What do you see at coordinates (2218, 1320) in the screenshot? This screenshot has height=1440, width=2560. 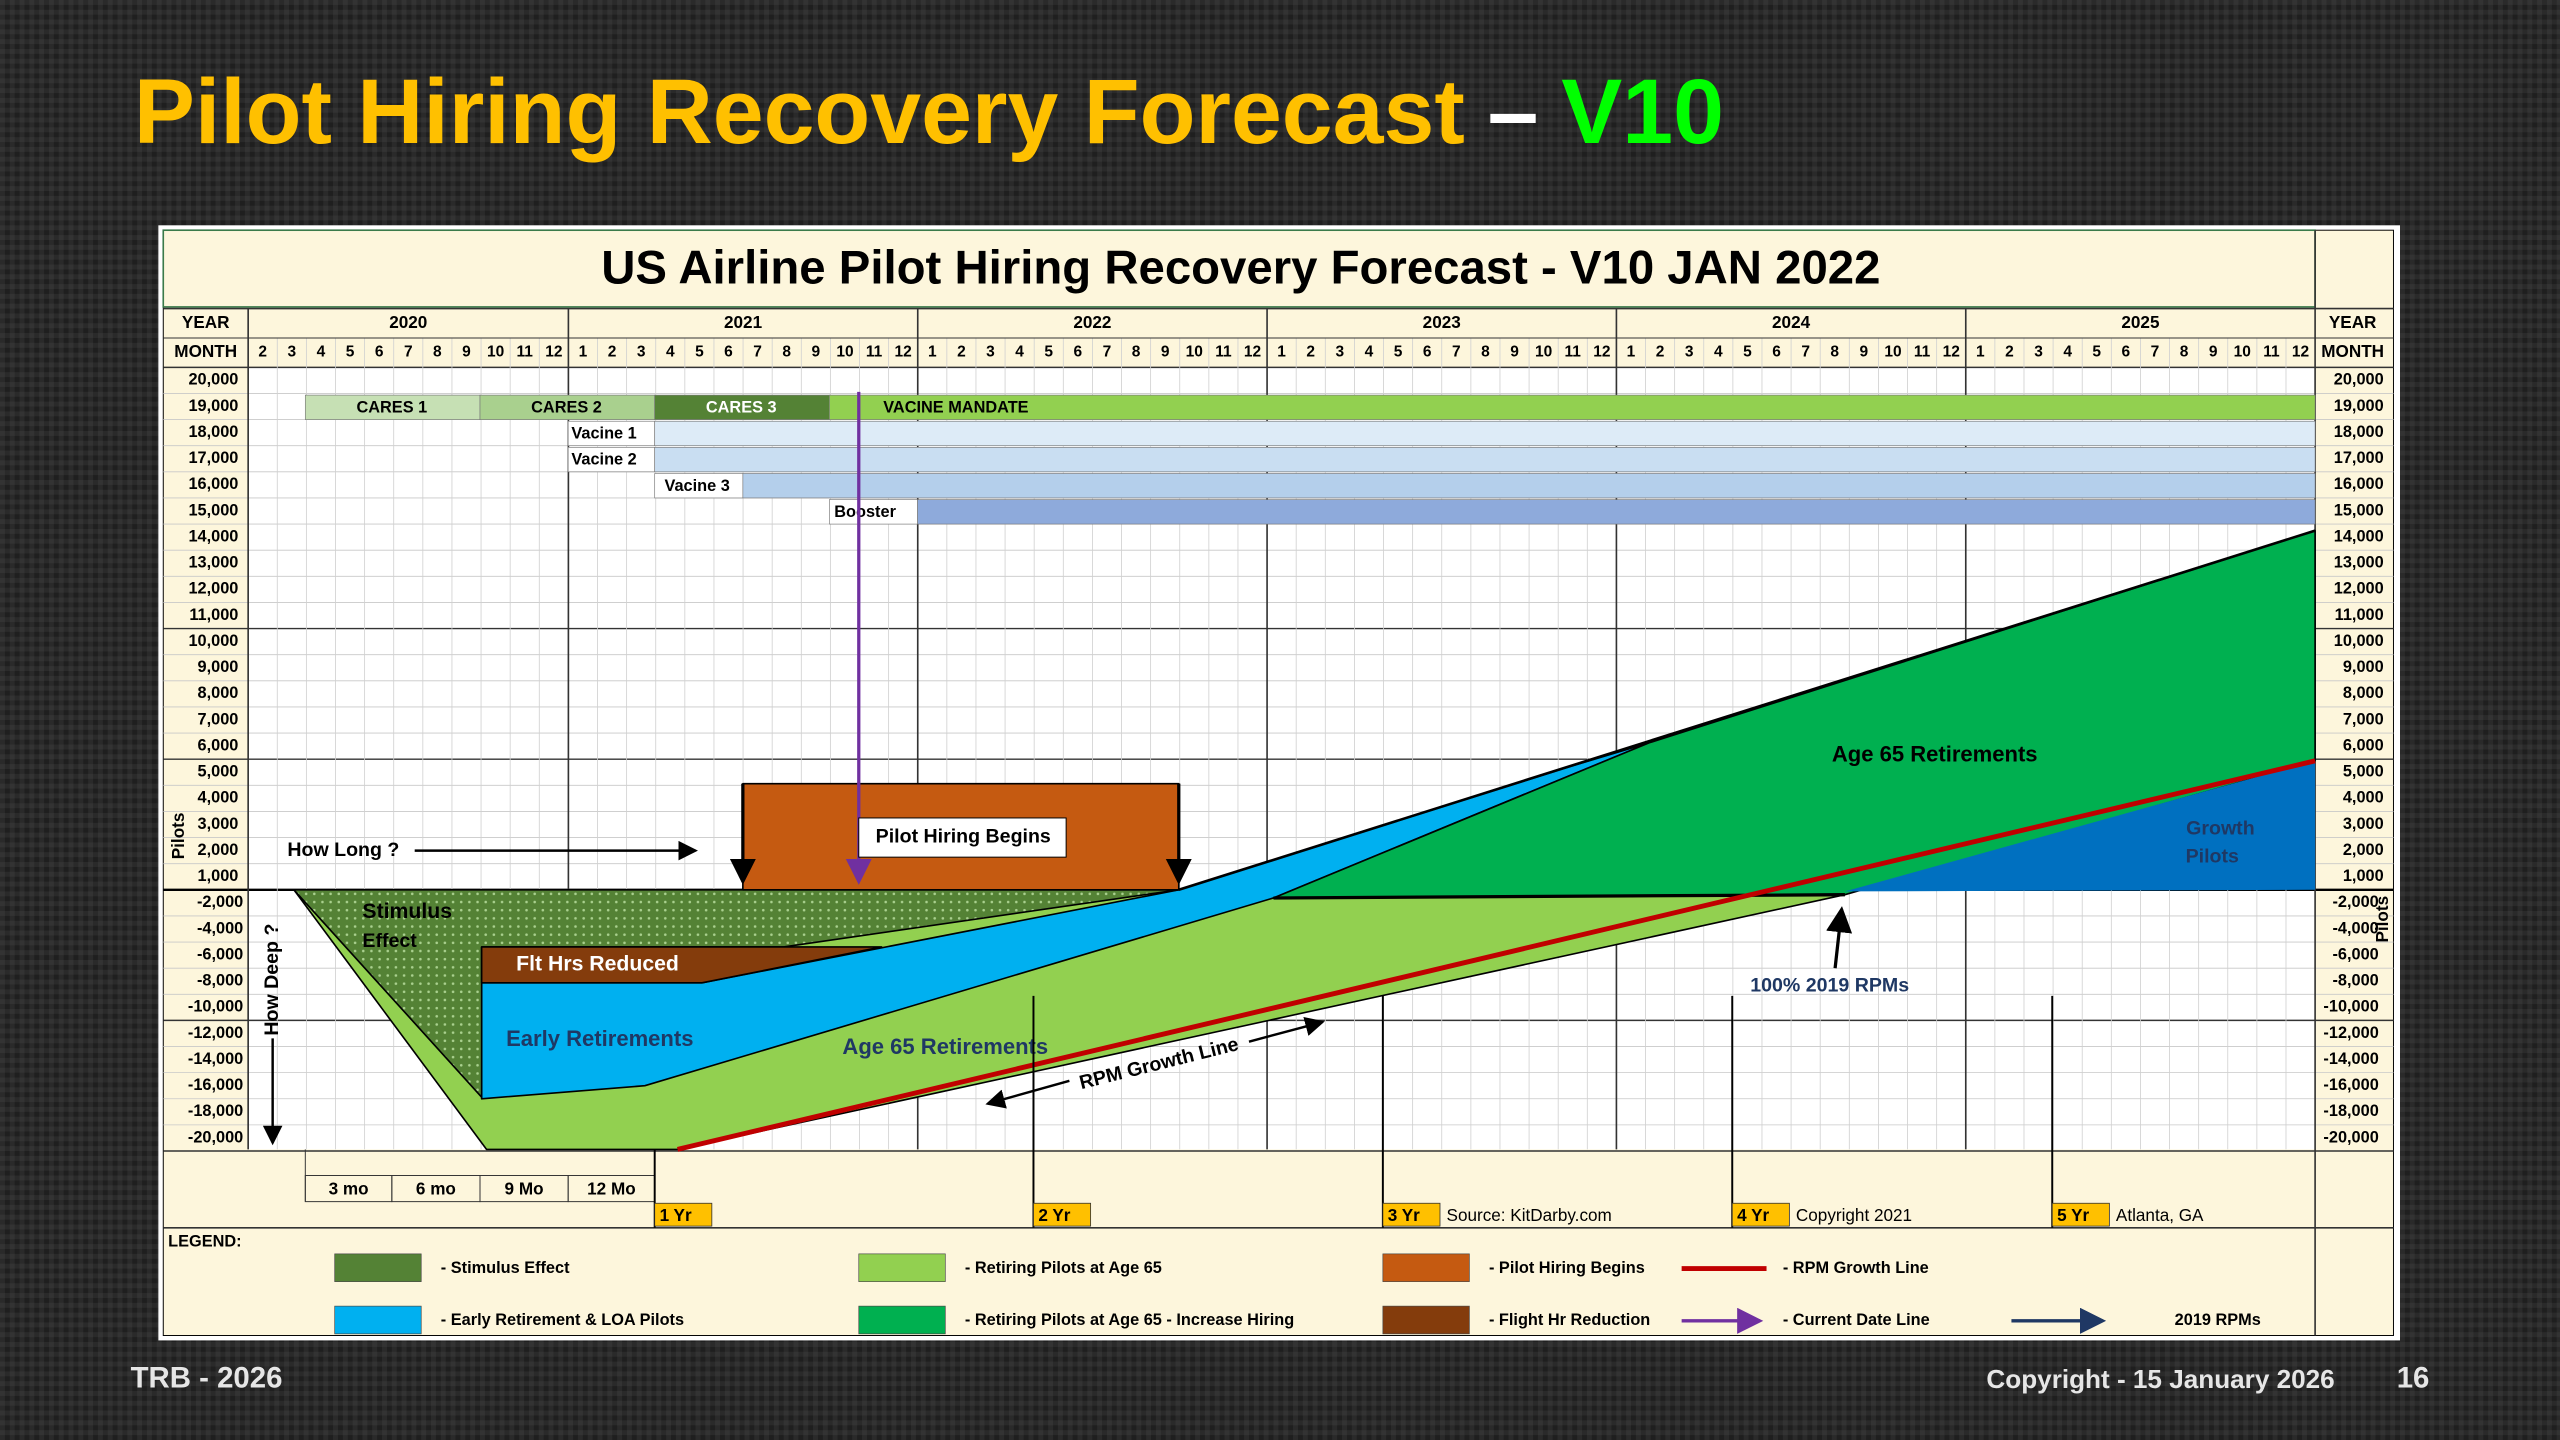 I see `legend-label: 2019 RPMs` at bounding box center [2218, 1320].